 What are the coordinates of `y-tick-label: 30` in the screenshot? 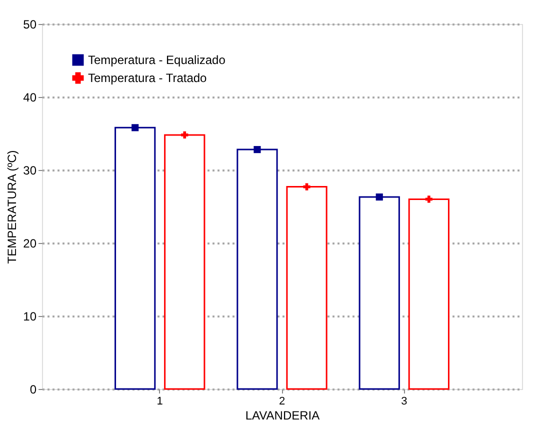 It's located at (30, 171).